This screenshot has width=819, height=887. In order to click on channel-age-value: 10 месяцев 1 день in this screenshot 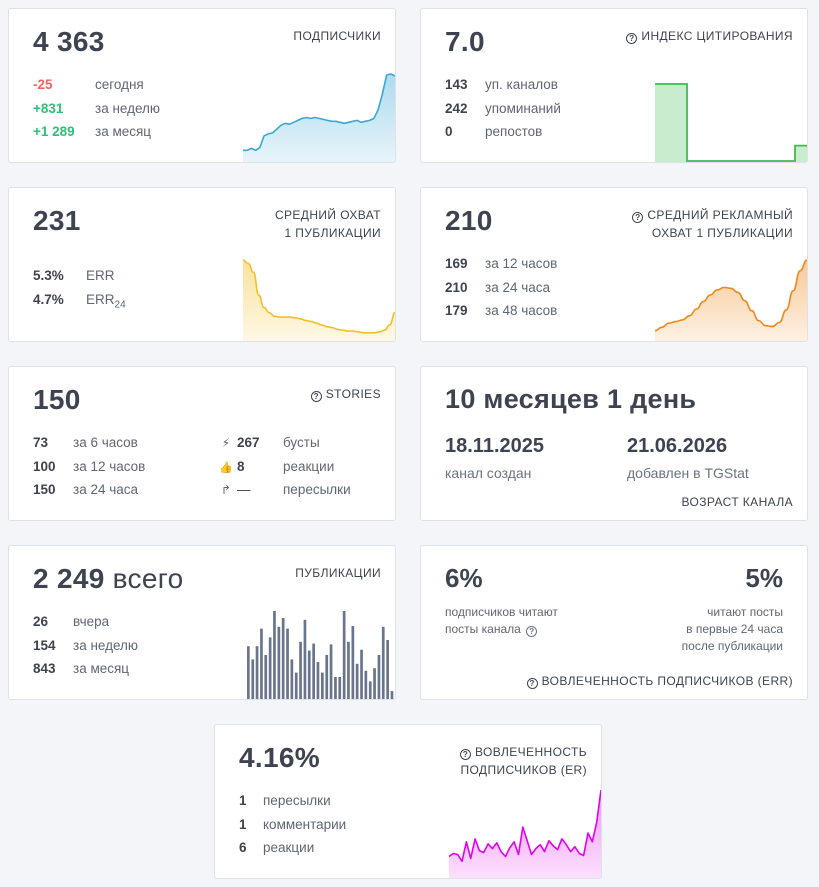, I will do `click(571, 399)`.